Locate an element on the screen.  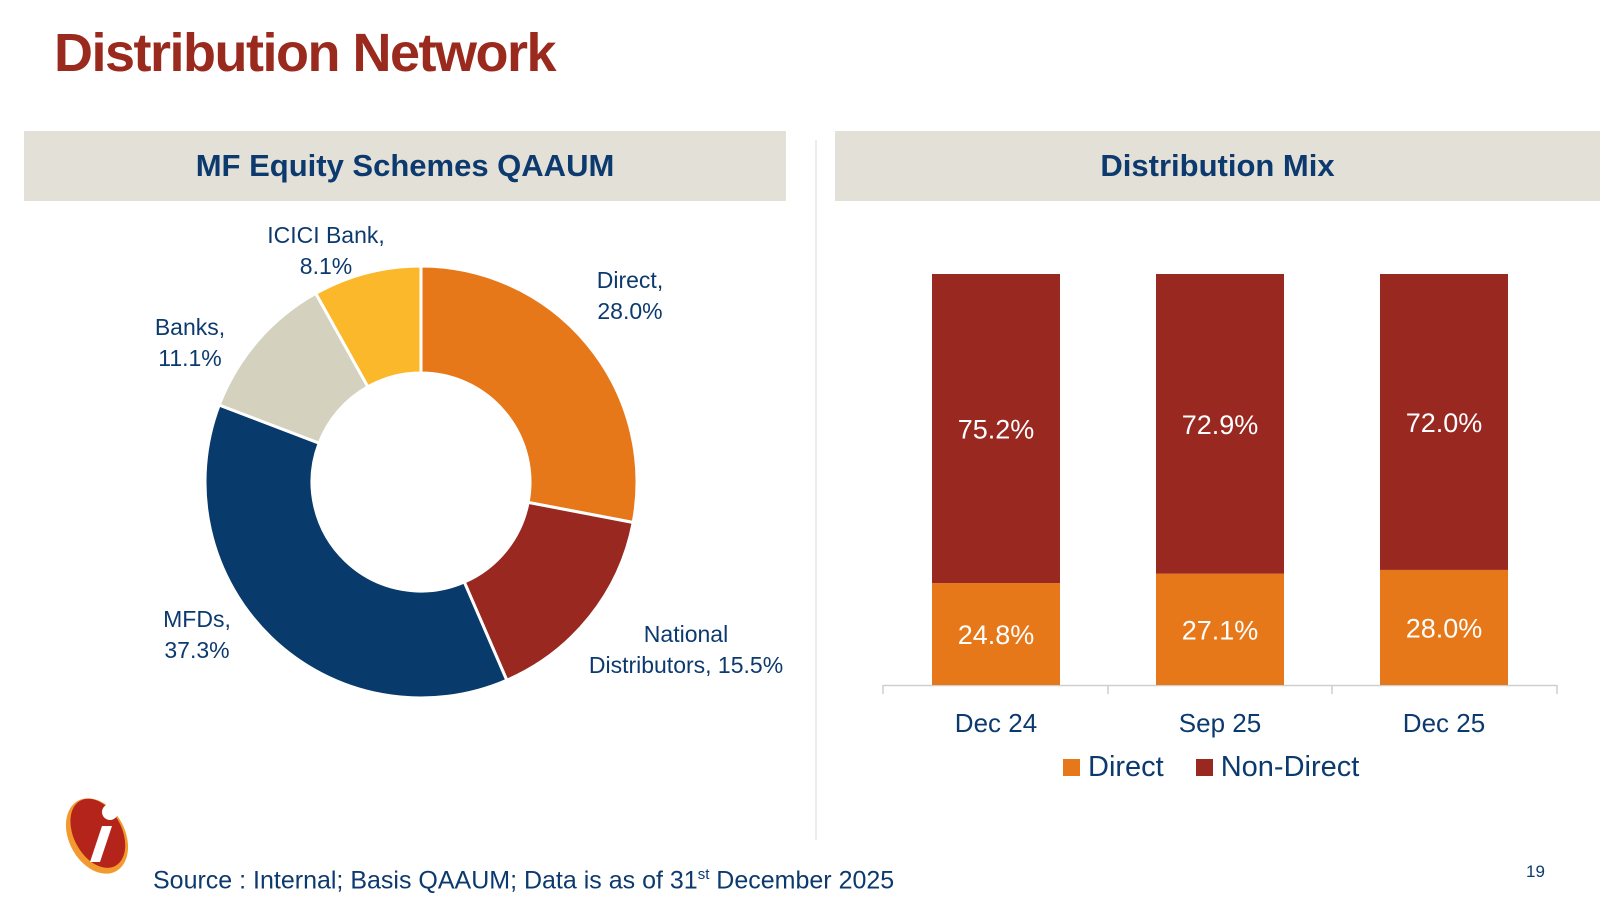
donut-slice-mfds is located at coordinates (356, 551).